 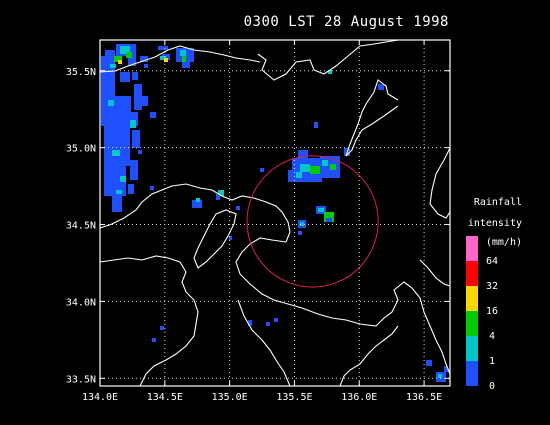 I want to click on coastline-wakasa-bay, so click(x=328, y=60).